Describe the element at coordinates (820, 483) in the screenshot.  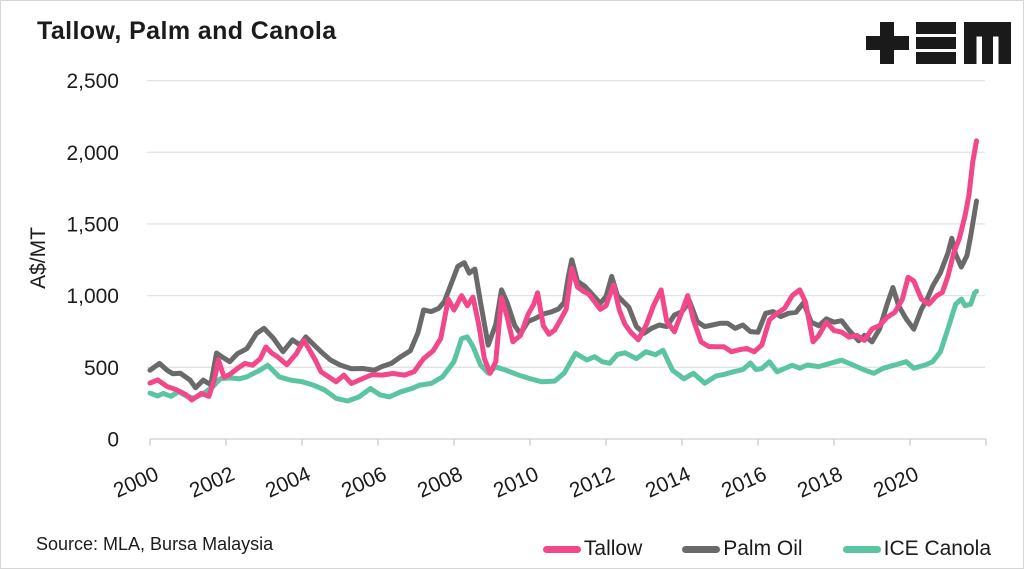
I see `x-tick-label-2018: 2018` at that location.